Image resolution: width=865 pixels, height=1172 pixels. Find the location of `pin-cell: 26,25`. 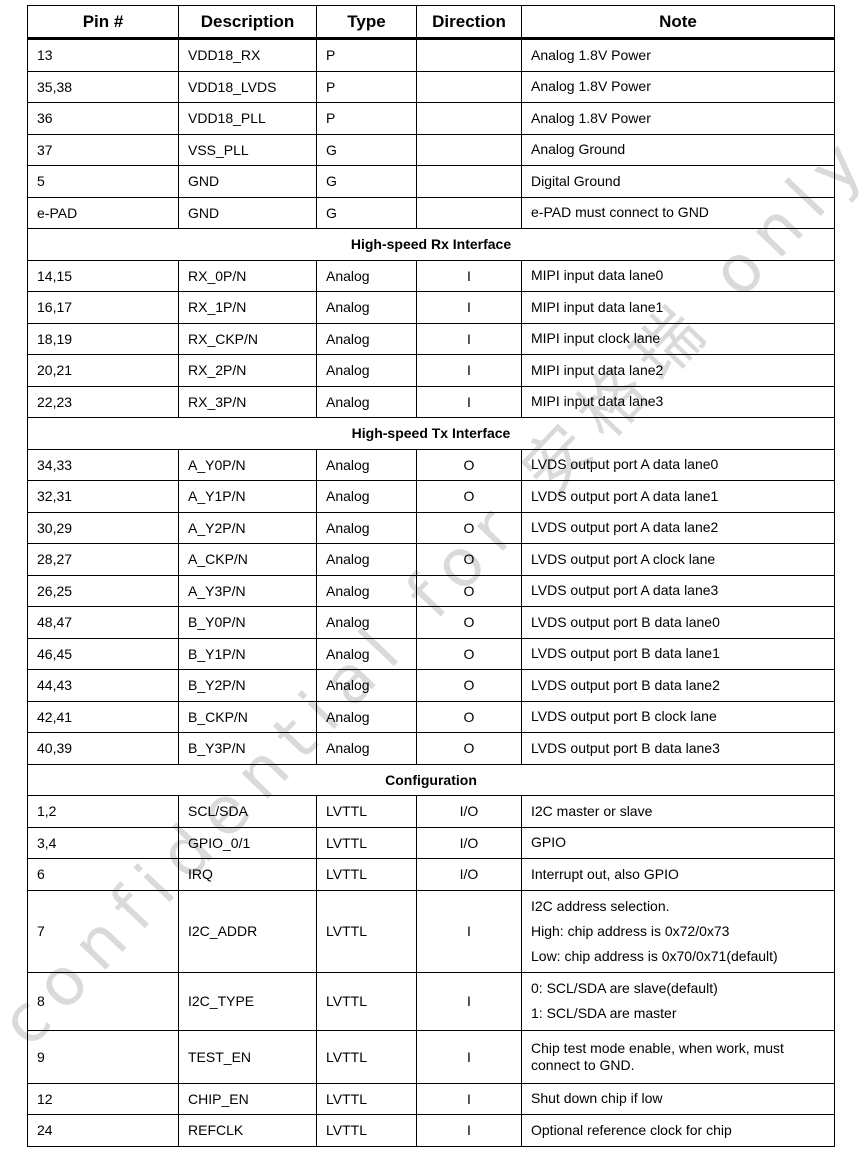

pin-cell: 26,25 is located at coordinates (103, 590).